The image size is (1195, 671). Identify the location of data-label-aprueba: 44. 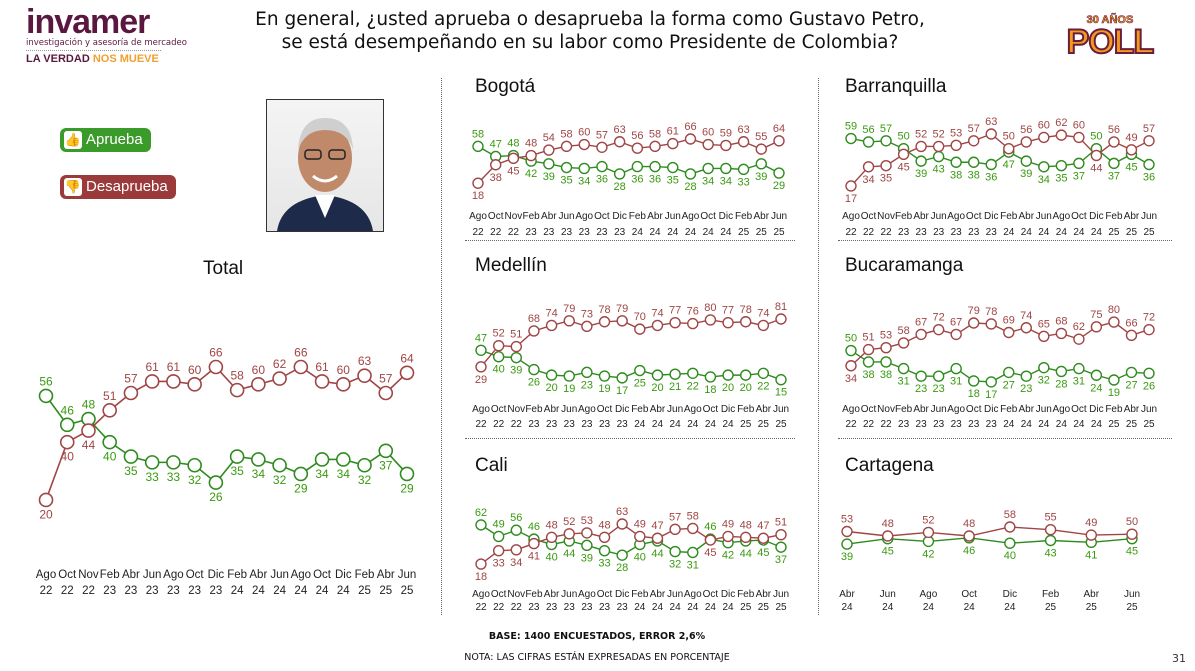
(569, 554).